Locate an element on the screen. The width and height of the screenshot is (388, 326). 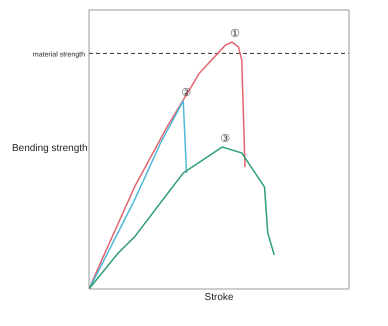
series-label: ① is located at coordinates (235, 33).